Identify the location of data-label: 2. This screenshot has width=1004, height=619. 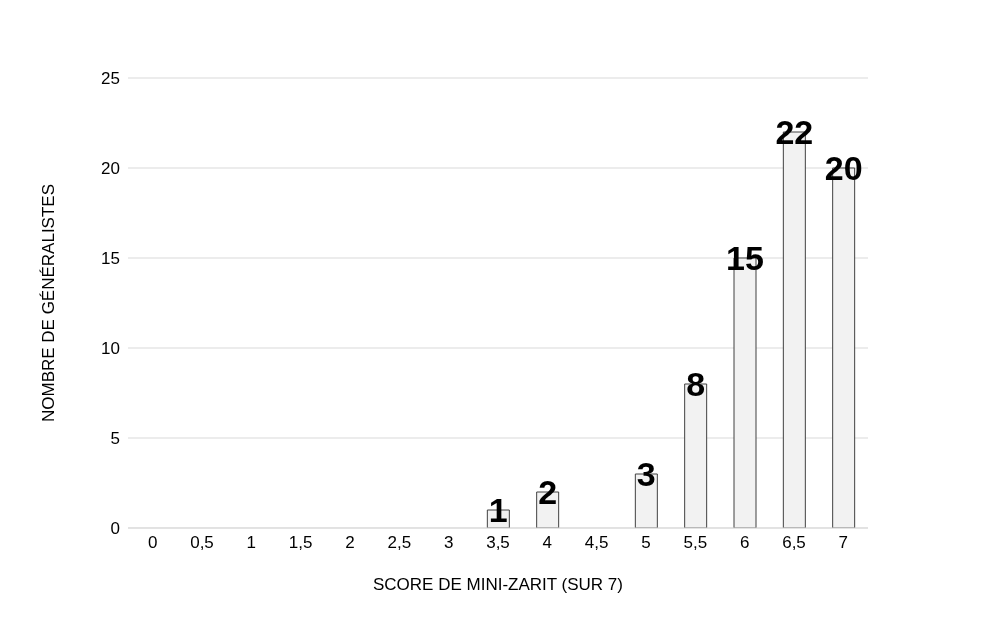
(548, 492).